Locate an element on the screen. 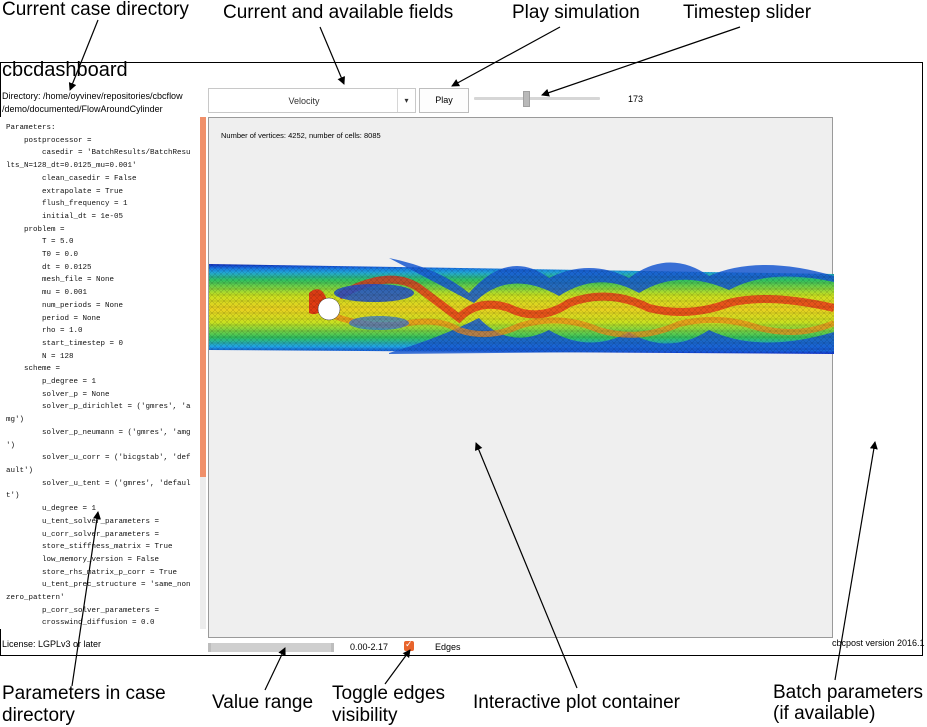 This screenshot has height=727, width=927. annotation-fields: Current and available fields is located at coordinates (338, 12).